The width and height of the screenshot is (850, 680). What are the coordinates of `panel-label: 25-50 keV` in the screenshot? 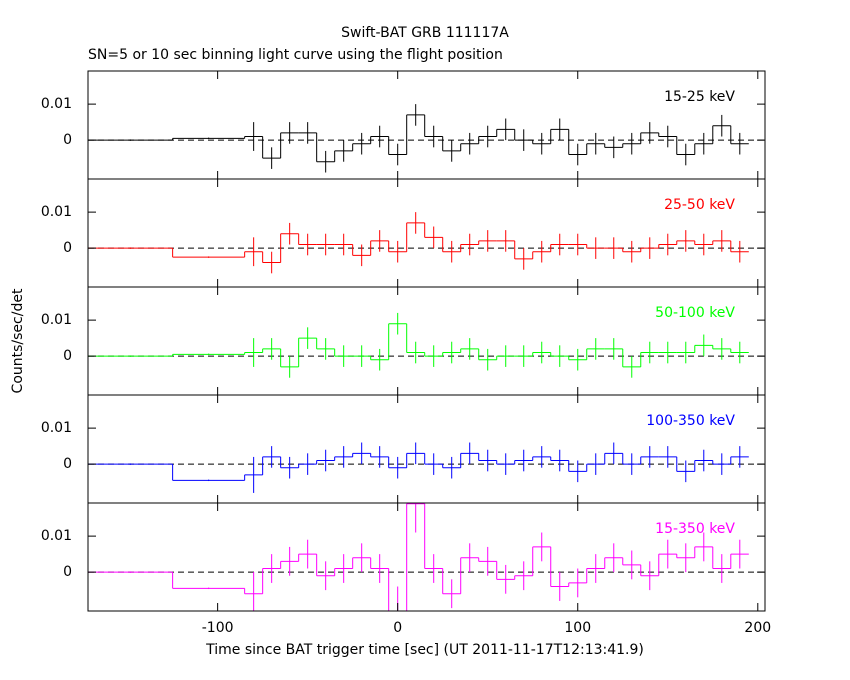 It's located at (699, 205).